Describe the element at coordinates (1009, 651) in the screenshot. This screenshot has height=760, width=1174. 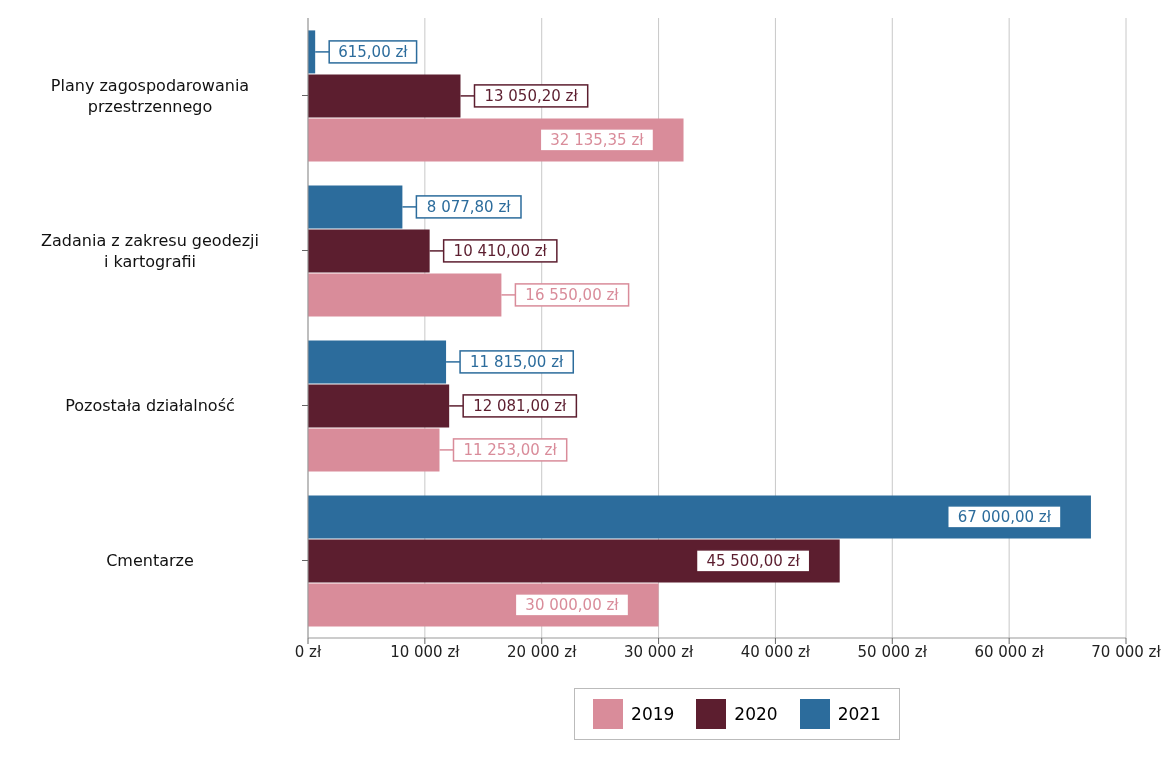
I see `x-tick-label: 60 000 zł` at that location.